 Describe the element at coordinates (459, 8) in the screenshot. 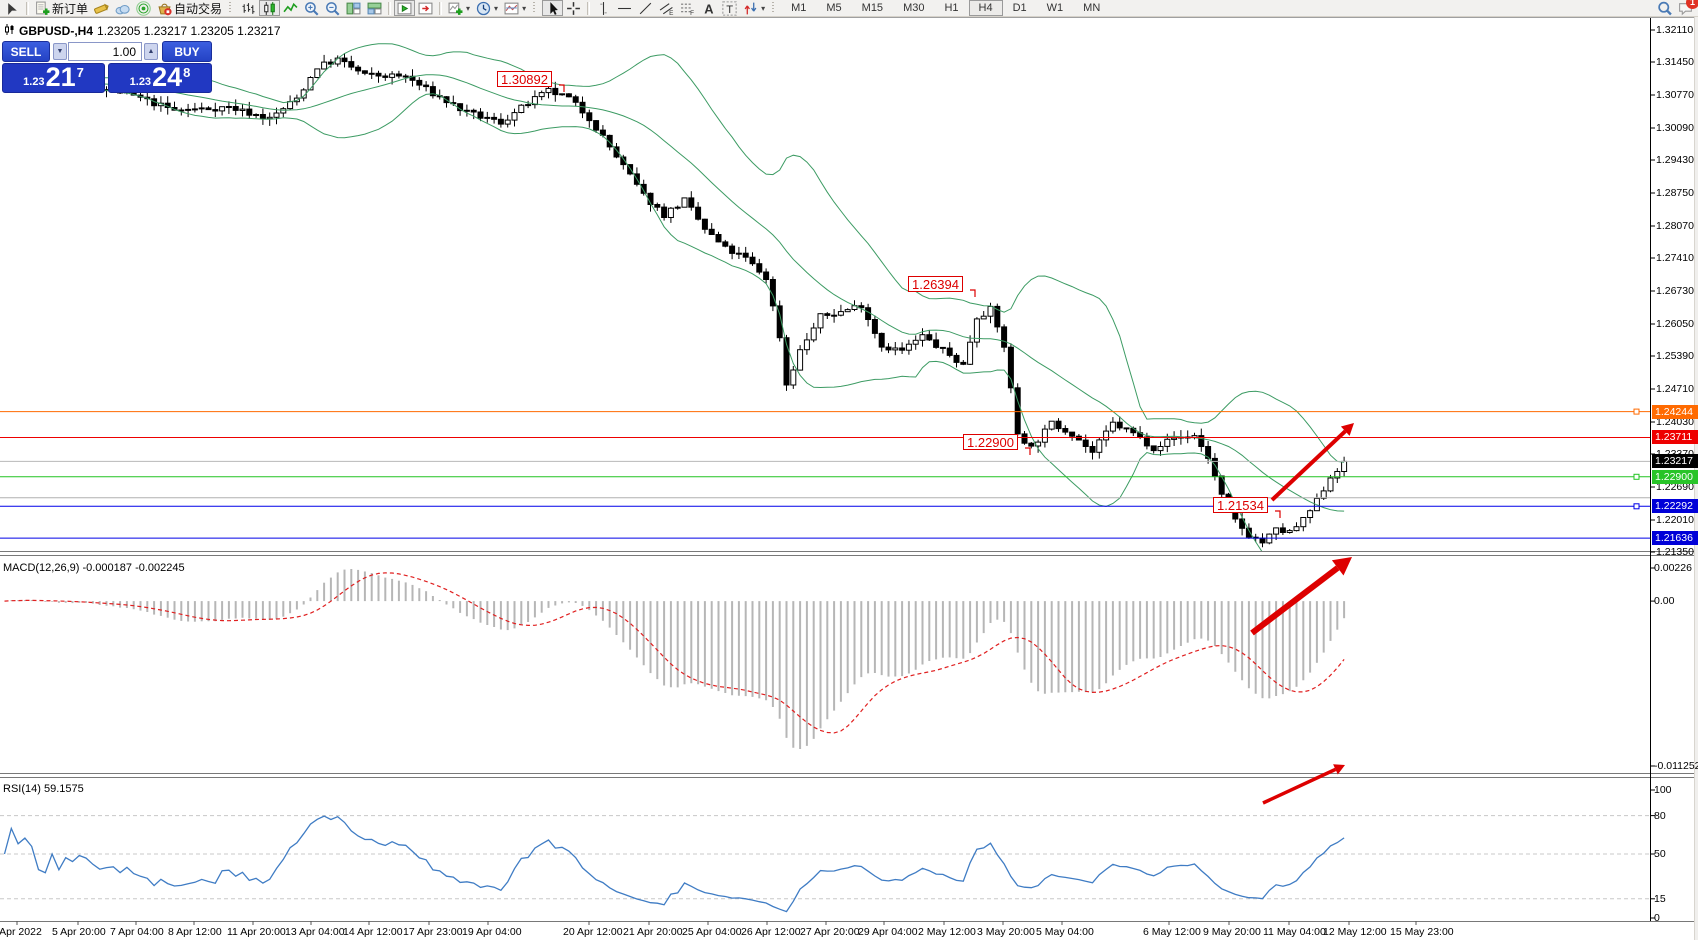

I see `add-indicator-icon: ▾` at that location.